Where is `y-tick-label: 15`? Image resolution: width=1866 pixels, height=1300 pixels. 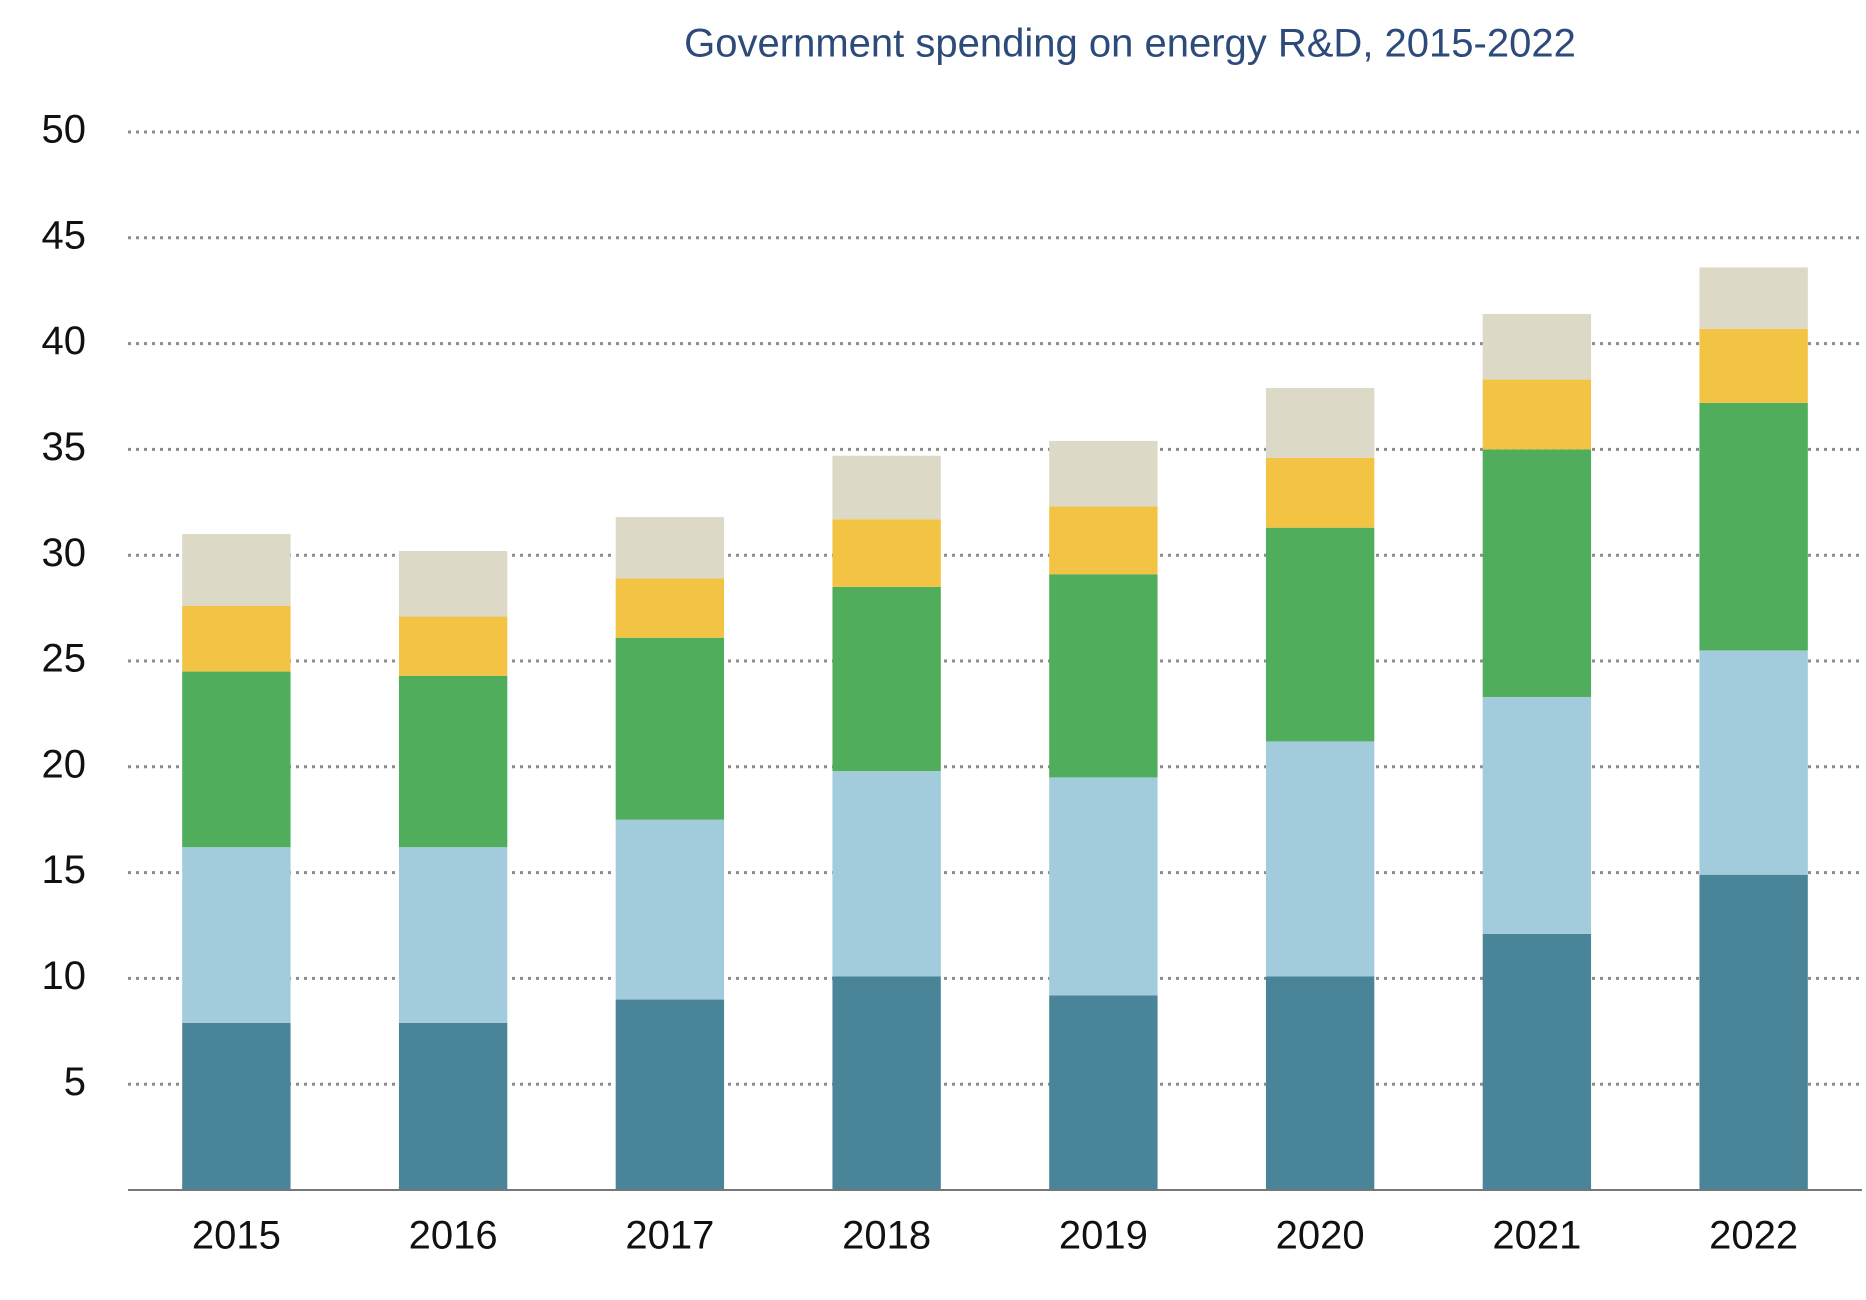 y-tick-label: 15 is located at coordinates (64, 870).